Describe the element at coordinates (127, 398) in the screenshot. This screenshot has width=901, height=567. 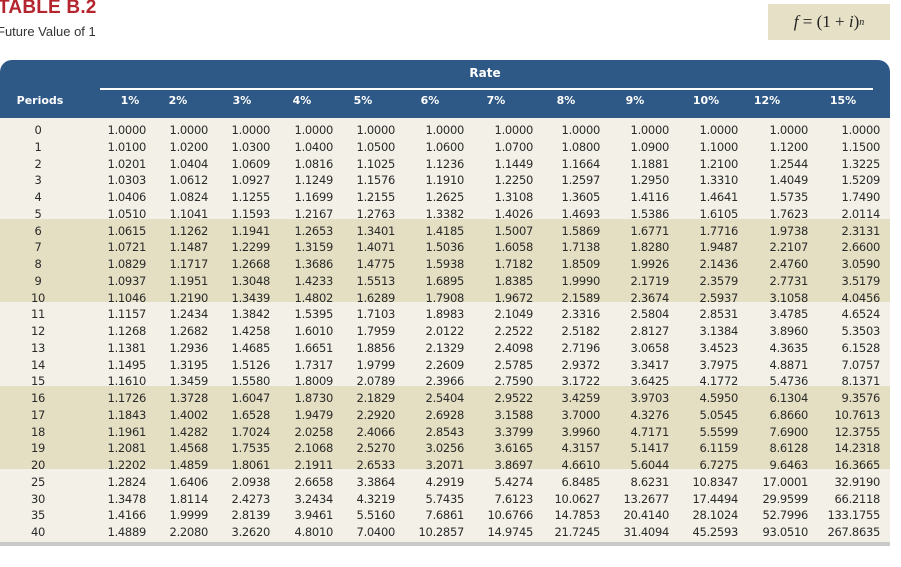
I see `value-cell: 1.1726` at that location.